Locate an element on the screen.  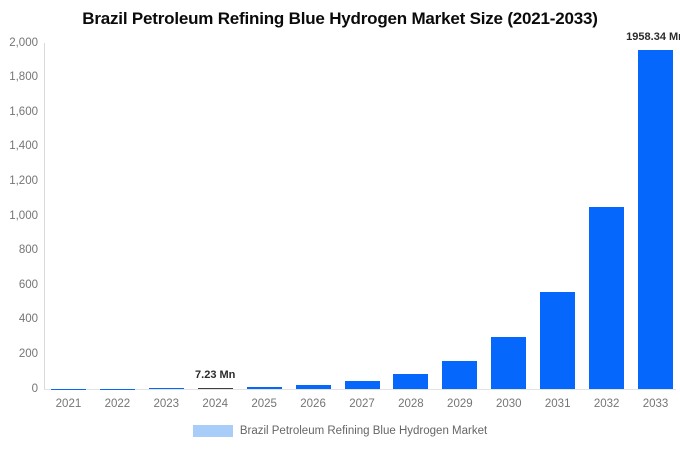
legend-swatch is located at coordinates (212, 431).